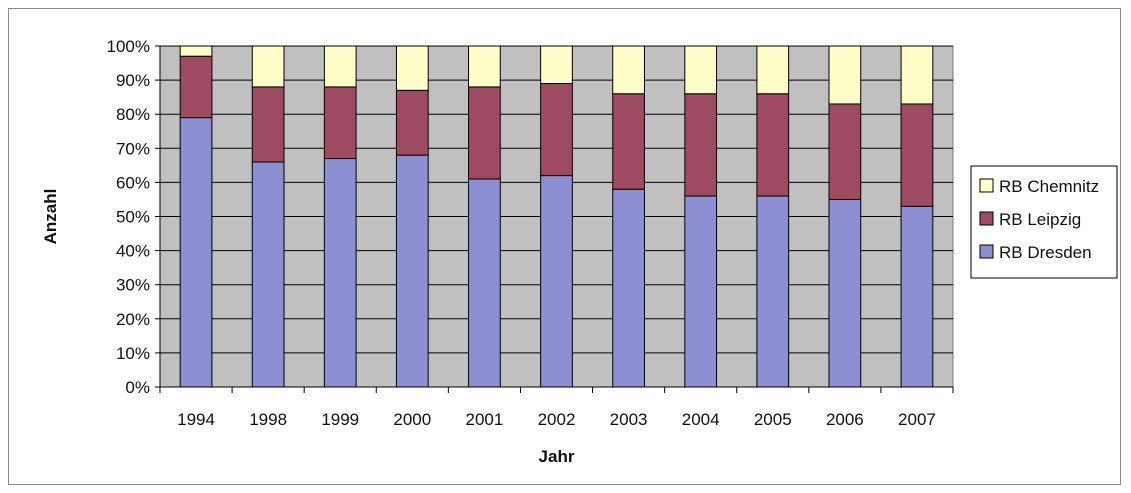  What do you see at coordinates (133, 353) in the screenshot?
I see `y-tick-label: 10%` at bounding box center [133, 353].